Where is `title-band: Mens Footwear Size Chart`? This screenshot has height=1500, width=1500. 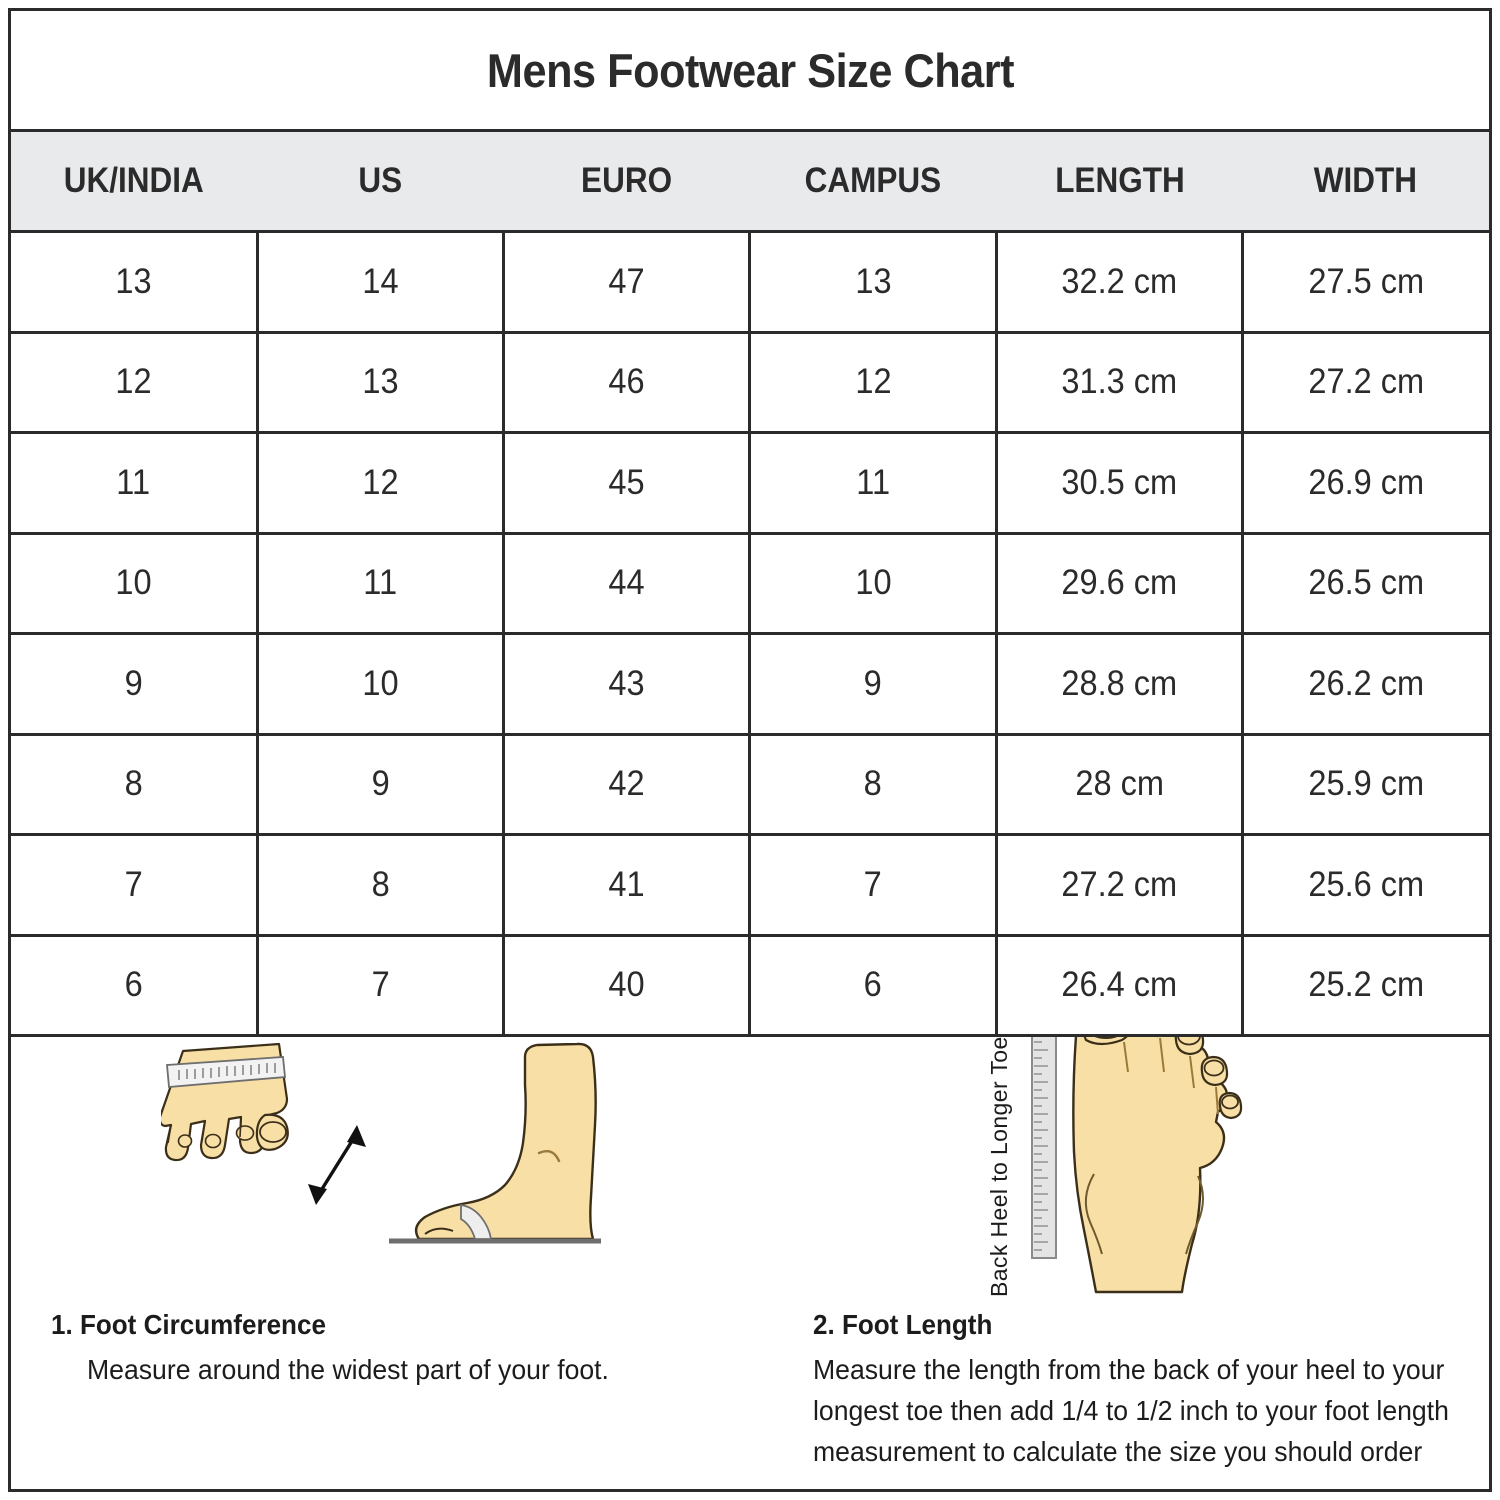
title-band: Mens Footwear Size Chart is located at coordinates (750, 70).